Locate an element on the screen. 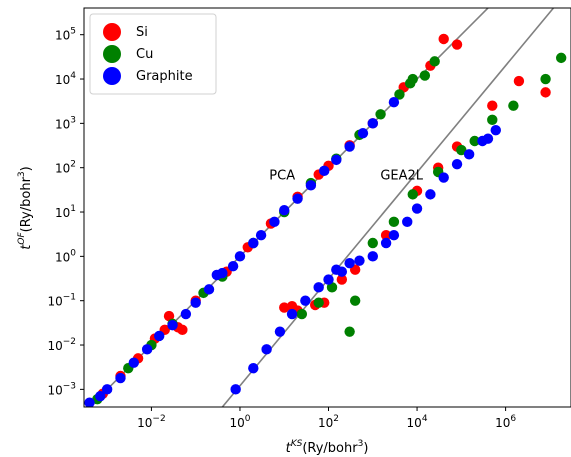  legend-marker-graphite is located at coordinates (112, 76).